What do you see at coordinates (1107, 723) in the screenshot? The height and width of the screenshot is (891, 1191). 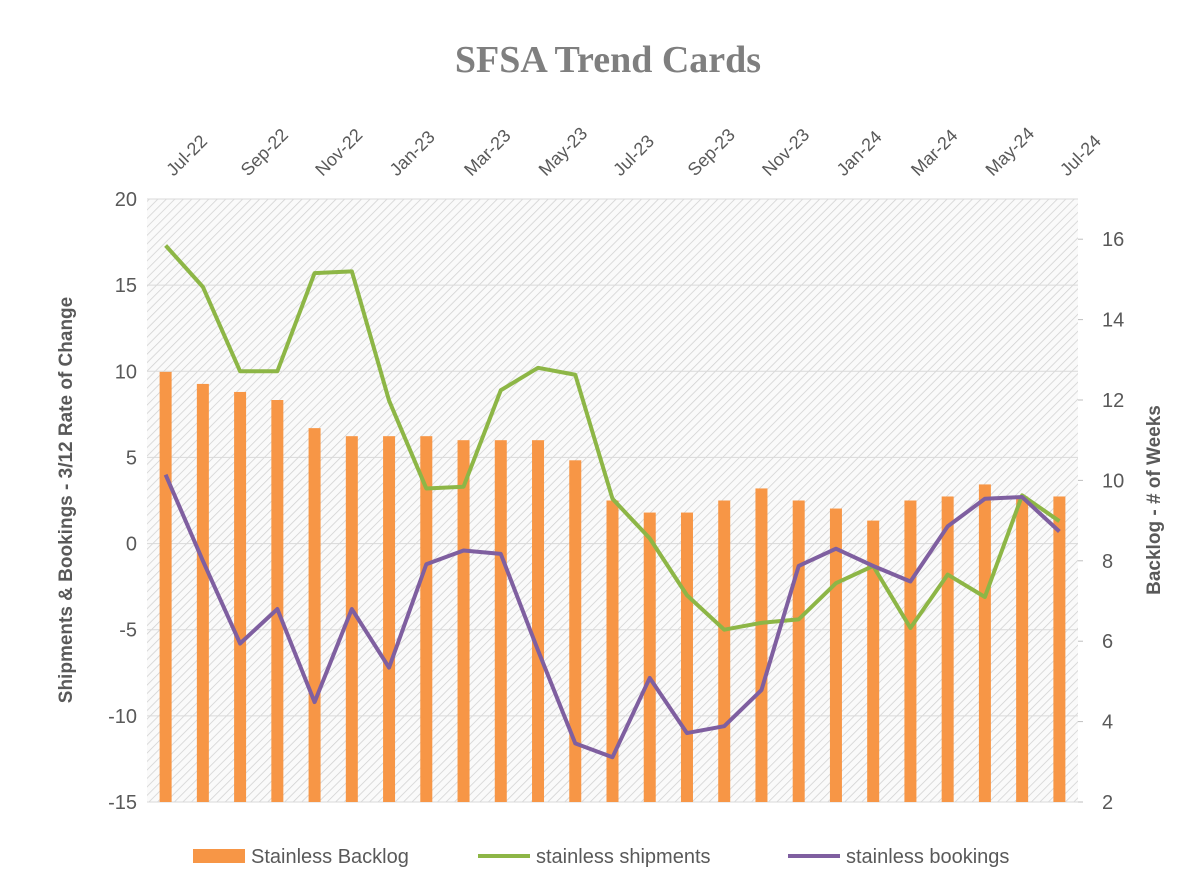 I see `y2-tick-label: 4` at bounding box center [1107, 723].